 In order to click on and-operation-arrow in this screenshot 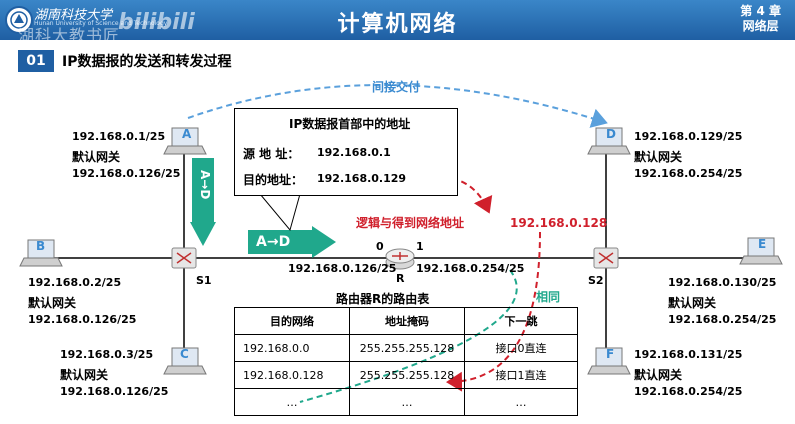, I will do `click(457, 194)`.